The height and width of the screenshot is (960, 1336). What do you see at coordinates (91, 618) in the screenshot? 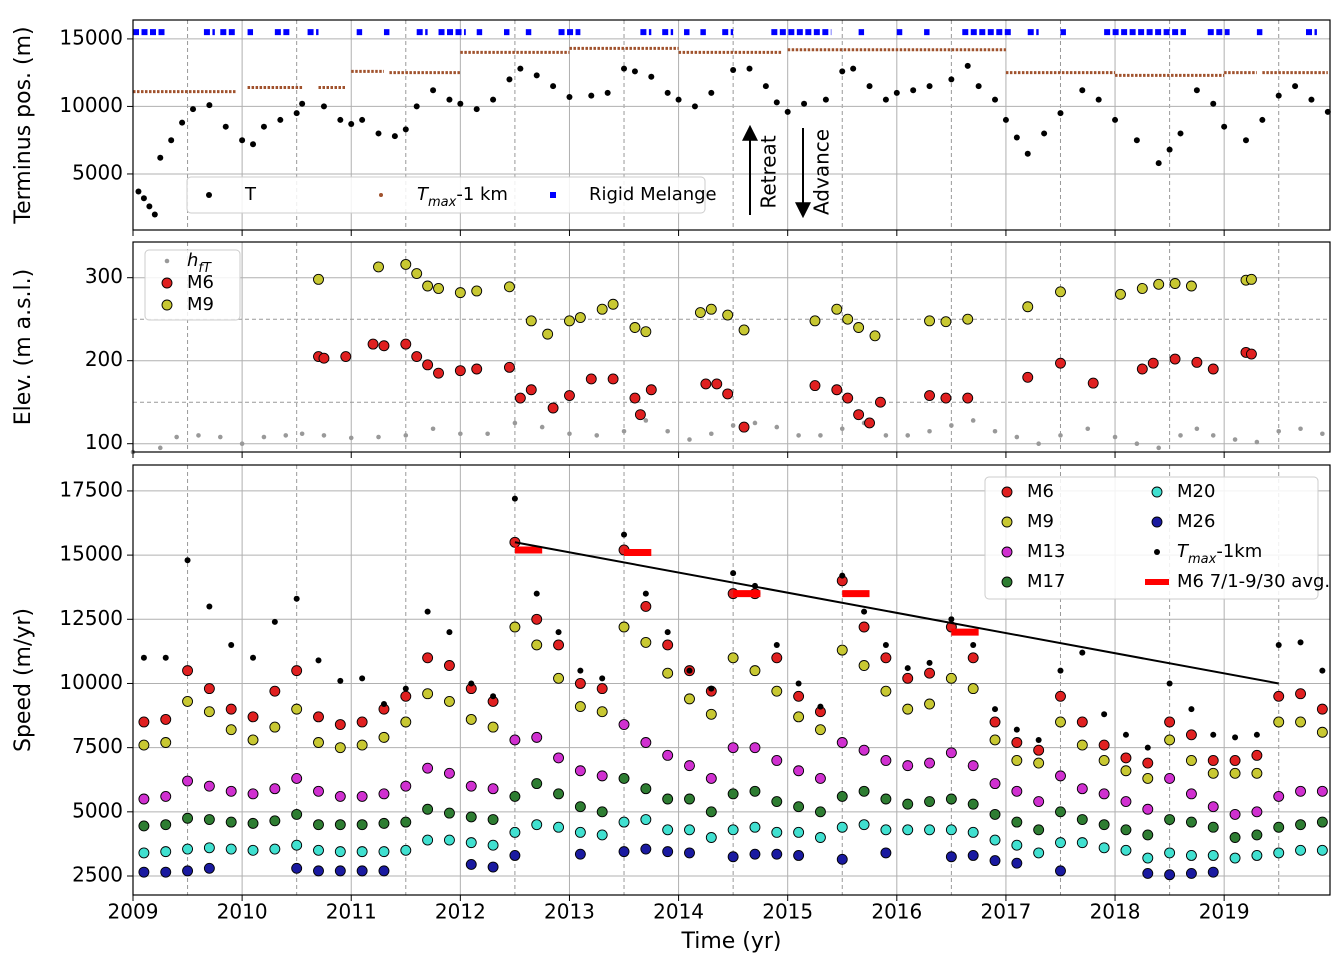
I see `y-tick-label: 12500` at bounding box center [91, 618].